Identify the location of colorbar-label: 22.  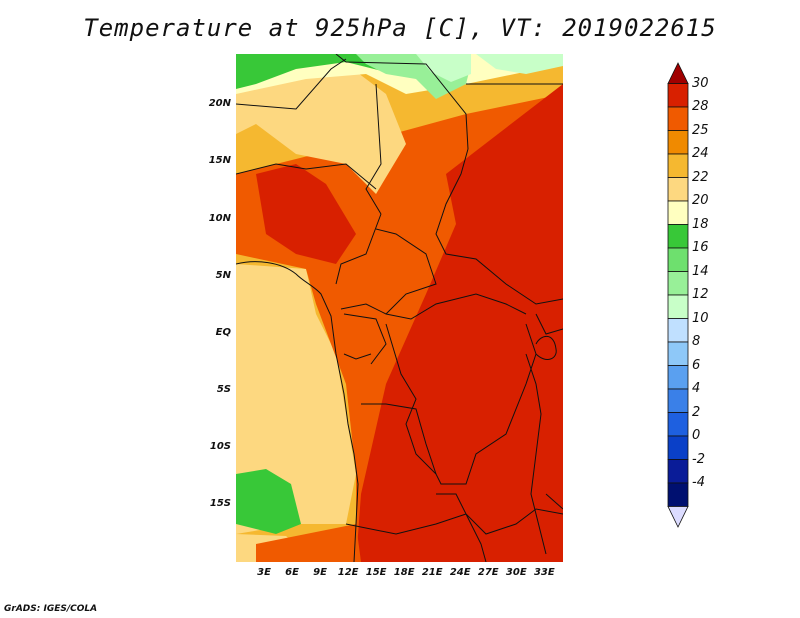
(700, 177).